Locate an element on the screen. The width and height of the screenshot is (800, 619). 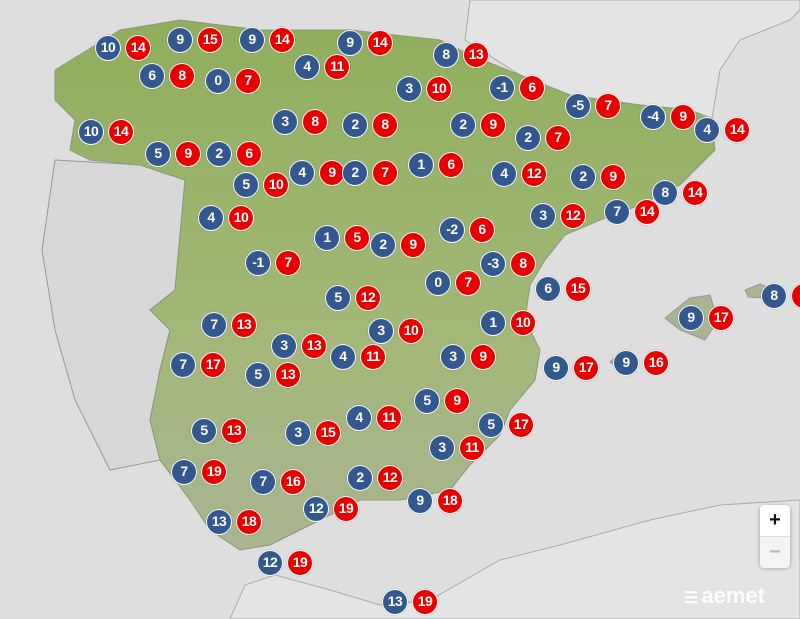
min-temp-badge: -5 is located at coordinates (578, 106).